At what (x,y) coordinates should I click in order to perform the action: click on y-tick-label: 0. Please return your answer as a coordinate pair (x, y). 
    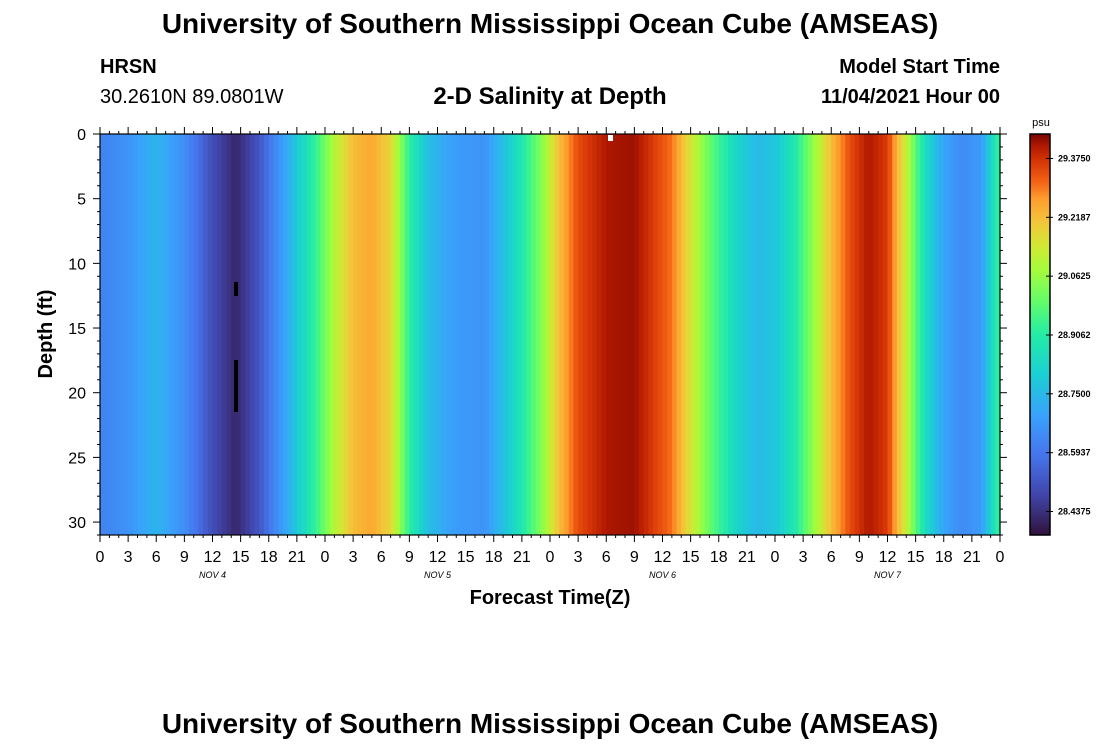
    Looking at the image, I should click on (81, 135).